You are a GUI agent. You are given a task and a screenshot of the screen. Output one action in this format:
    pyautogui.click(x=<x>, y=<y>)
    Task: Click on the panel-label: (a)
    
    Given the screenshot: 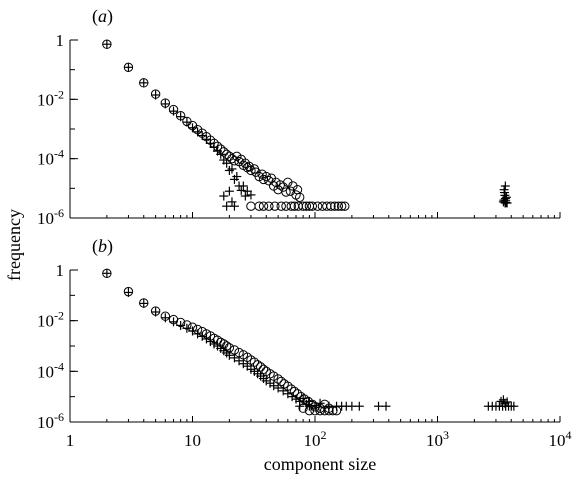 What is the action you would take?
    pyautogui.click(x=102, y=16)
    